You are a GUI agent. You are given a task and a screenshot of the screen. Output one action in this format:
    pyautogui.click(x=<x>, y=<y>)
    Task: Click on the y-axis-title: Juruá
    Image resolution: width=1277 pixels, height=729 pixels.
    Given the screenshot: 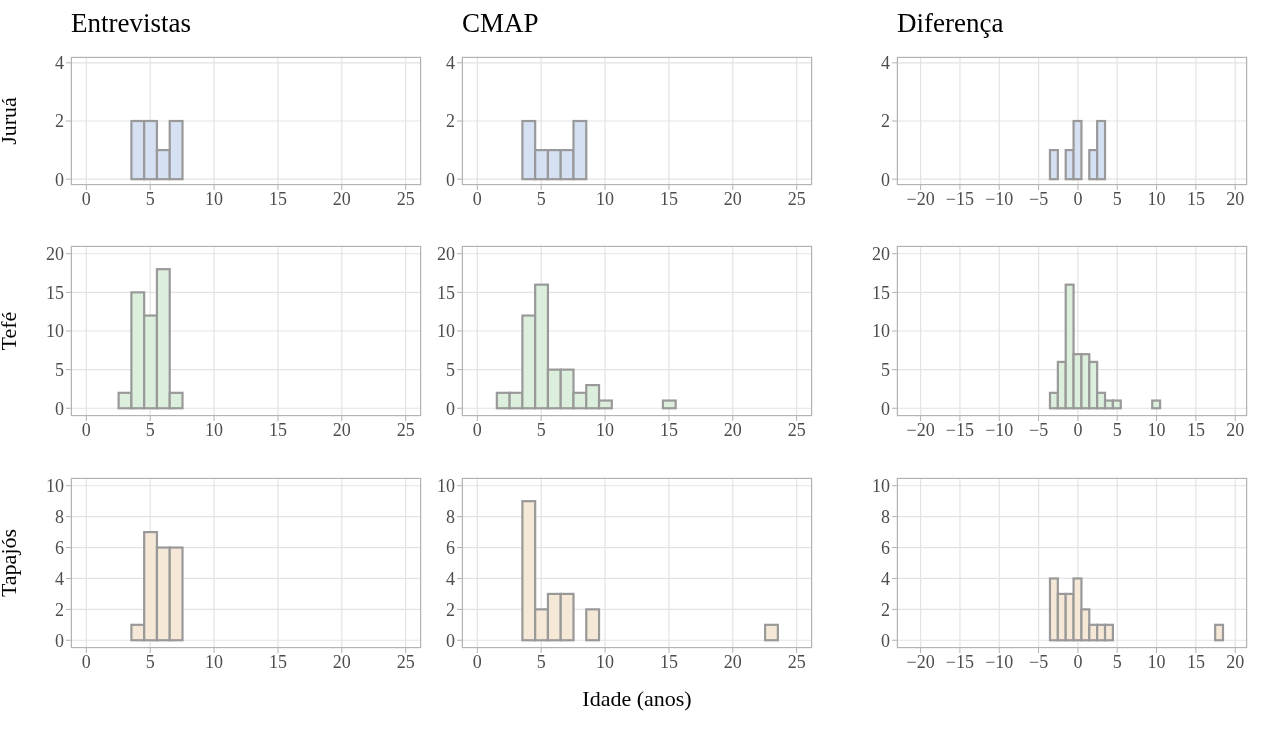 What is the action you would take?
    pyautogui.click(x=11, y=121)
    